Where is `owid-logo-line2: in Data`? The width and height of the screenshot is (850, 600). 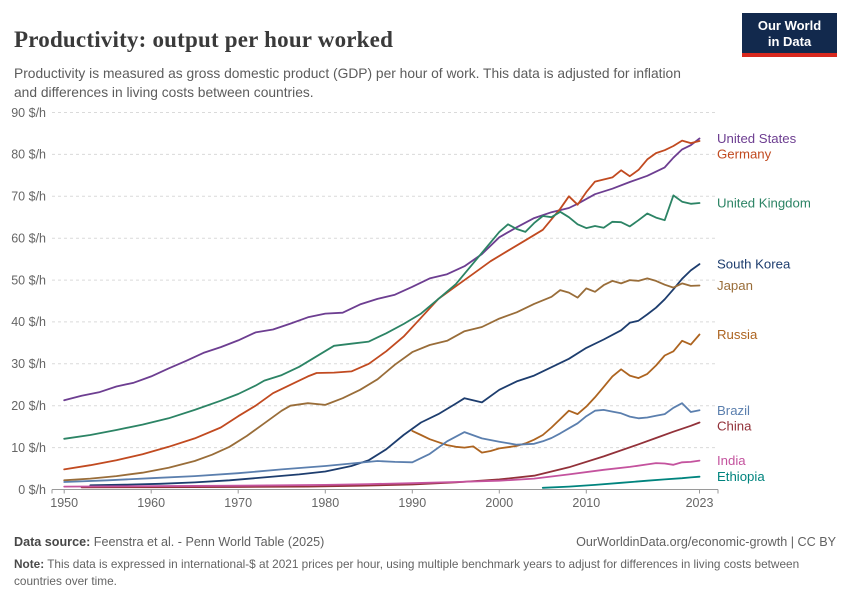 owid-logo-line2: in Data is located at coordinates (789, 41).